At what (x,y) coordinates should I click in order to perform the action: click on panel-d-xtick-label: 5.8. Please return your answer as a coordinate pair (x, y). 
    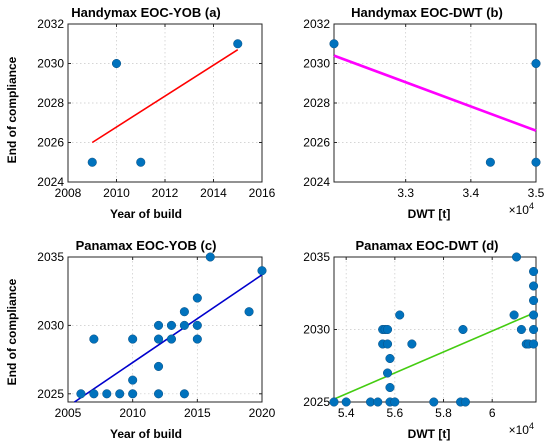
    Looking at the image, I should click on (443, 413).